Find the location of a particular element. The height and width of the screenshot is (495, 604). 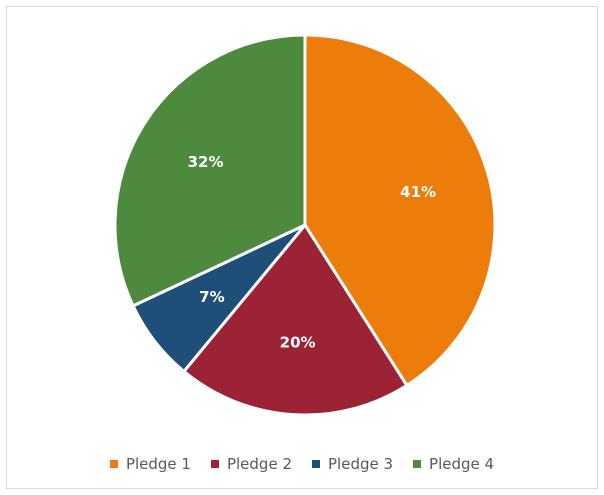

legend-item-pledge-2: Pledge 2 is located at coordinates (251, 464).